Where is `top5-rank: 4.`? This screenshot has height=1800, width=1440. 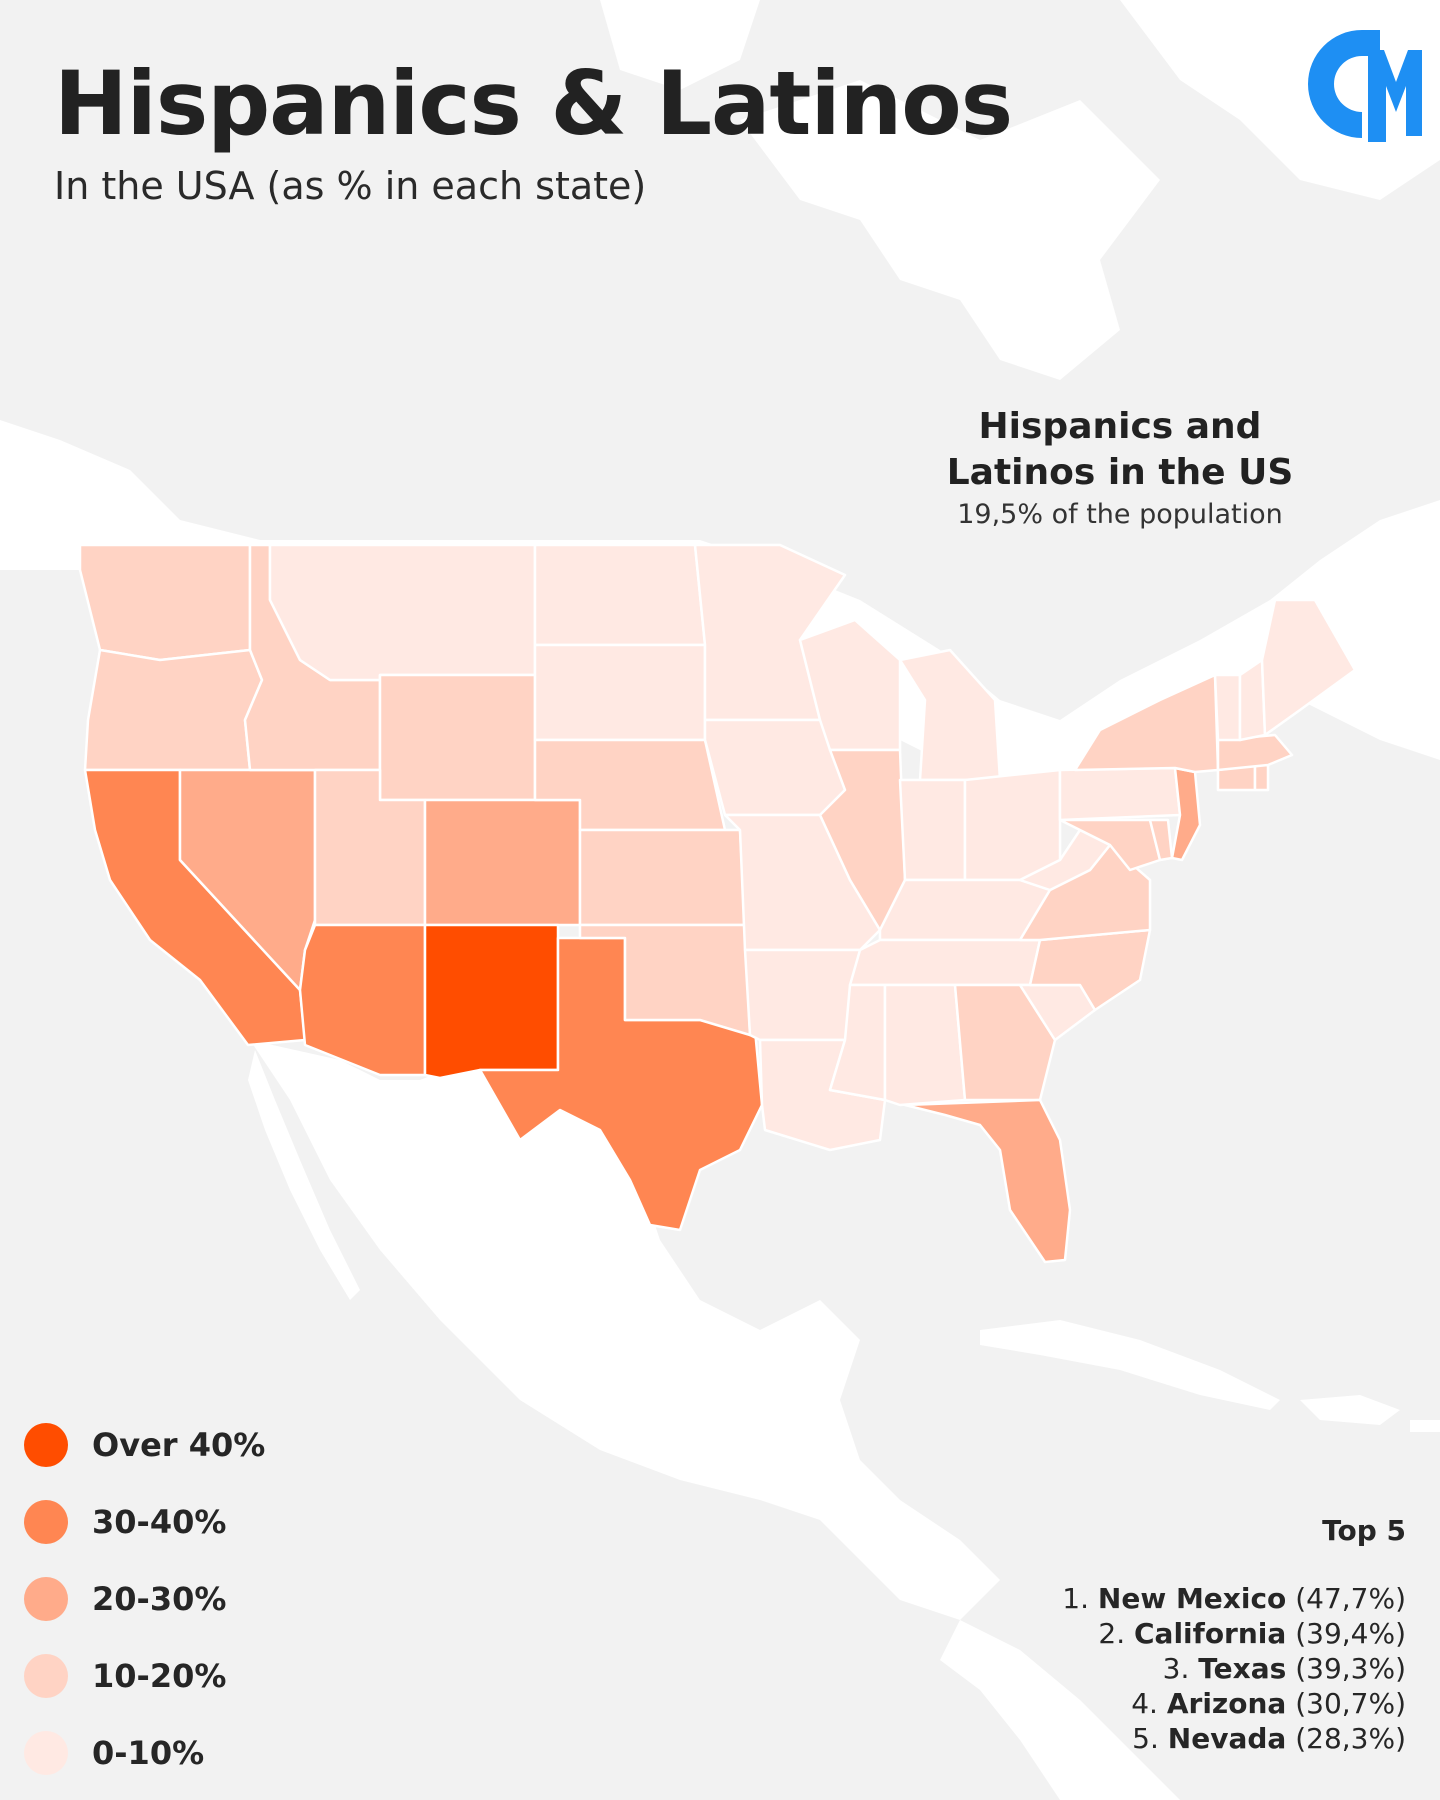
top5-rank: 4. is located at coordinates (1144, 1703).